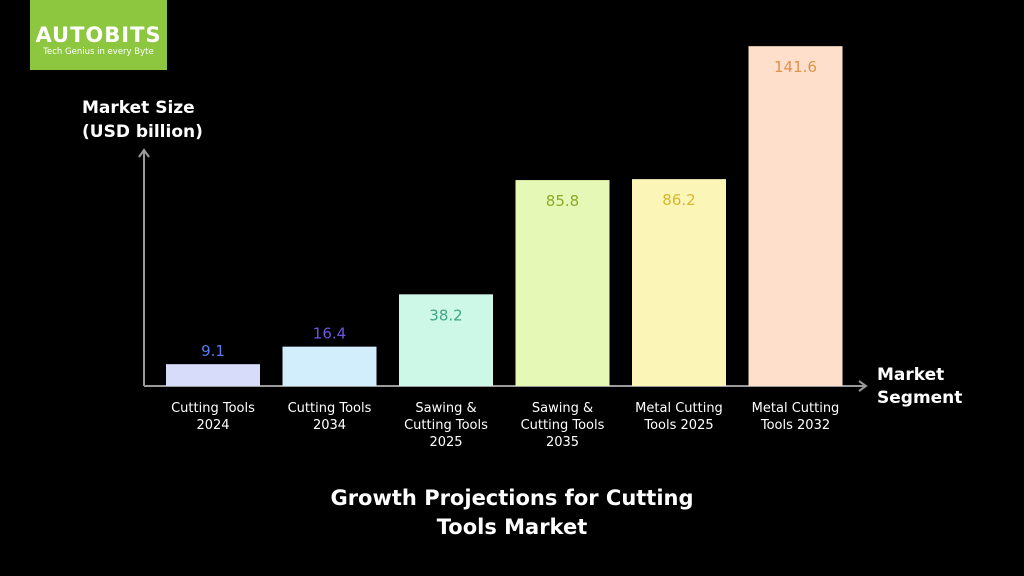  I want to click on y-axis-title: Market Size (USD billion), so click(142, 120).